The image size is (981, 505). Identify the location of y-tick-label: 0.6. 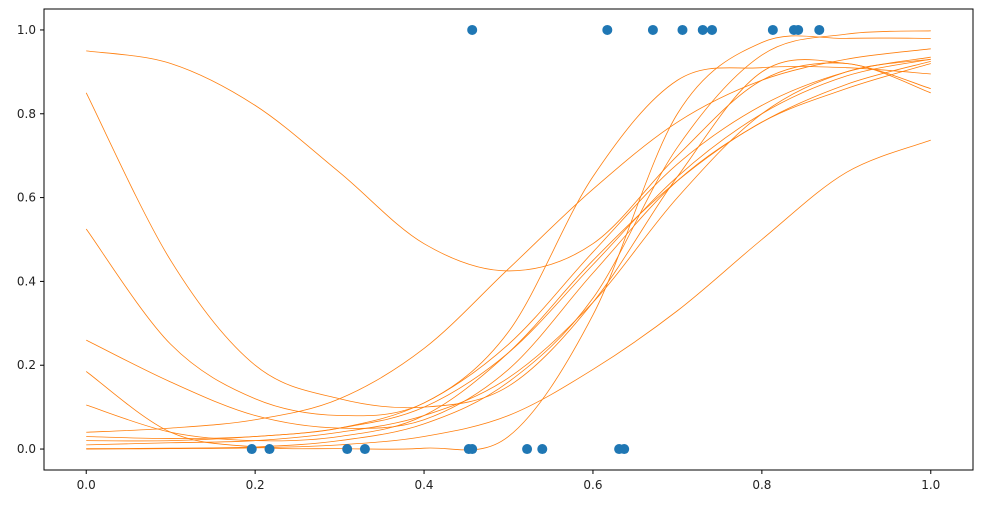
(26, 198).